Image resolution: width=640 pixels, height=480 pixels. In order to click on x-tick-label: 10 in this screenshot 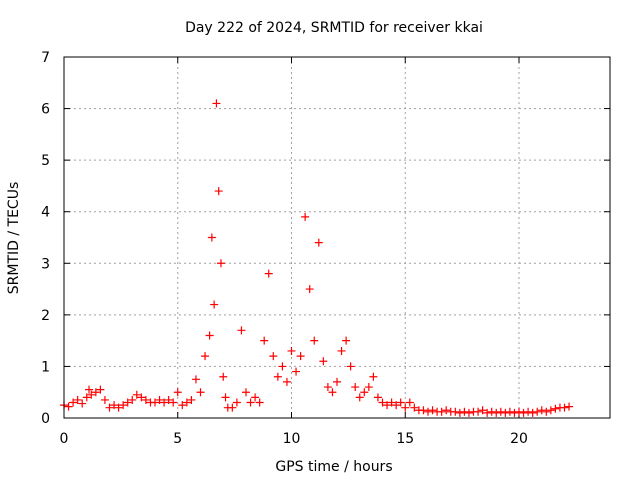, I will do `click(292, 439)`.